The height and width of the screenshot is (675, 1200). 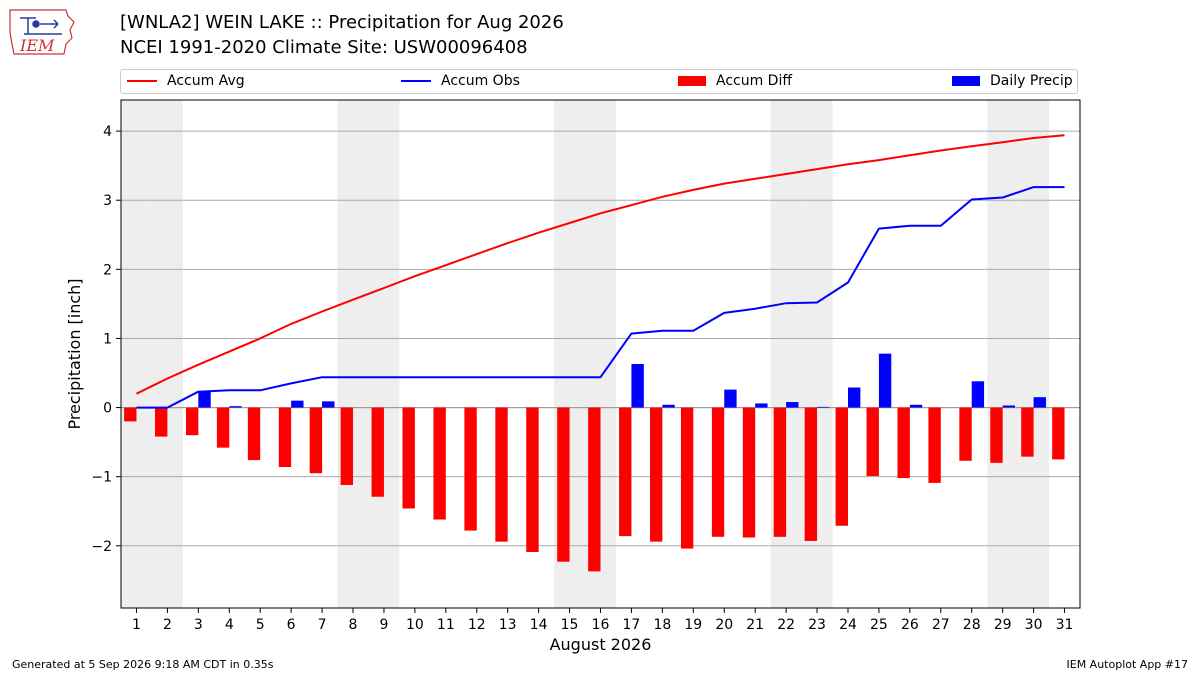 I want to click on y-tick-label: 2, so click(x=107, y=270).